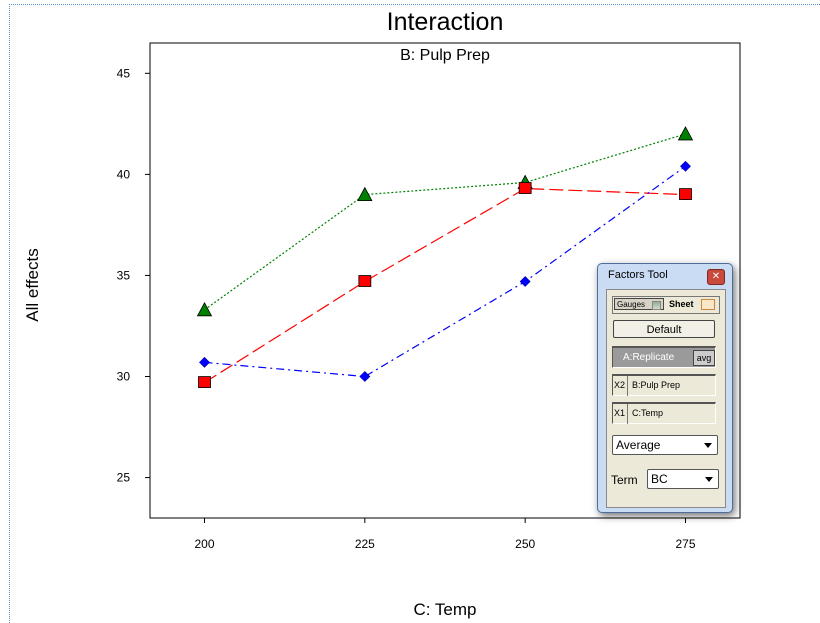 The height and width of the screenshot is (623, 820). What do you see at coordinates (716, 277) in the screenshot?
I see `close-icon: ✕` at bounding box center [716, 277].